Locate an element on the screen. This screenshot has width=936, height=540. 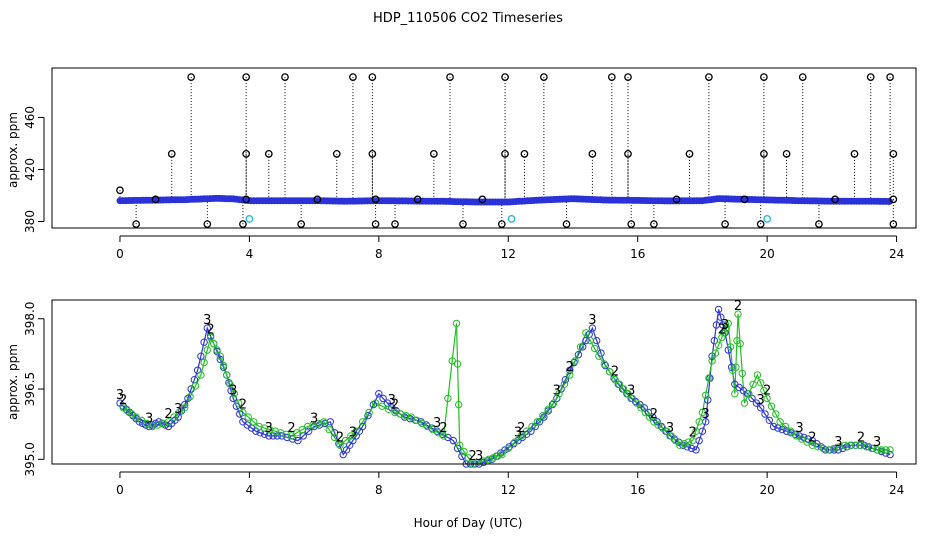
bottom-y-tick-label: 398.0 is located at coordinates (30, 319).